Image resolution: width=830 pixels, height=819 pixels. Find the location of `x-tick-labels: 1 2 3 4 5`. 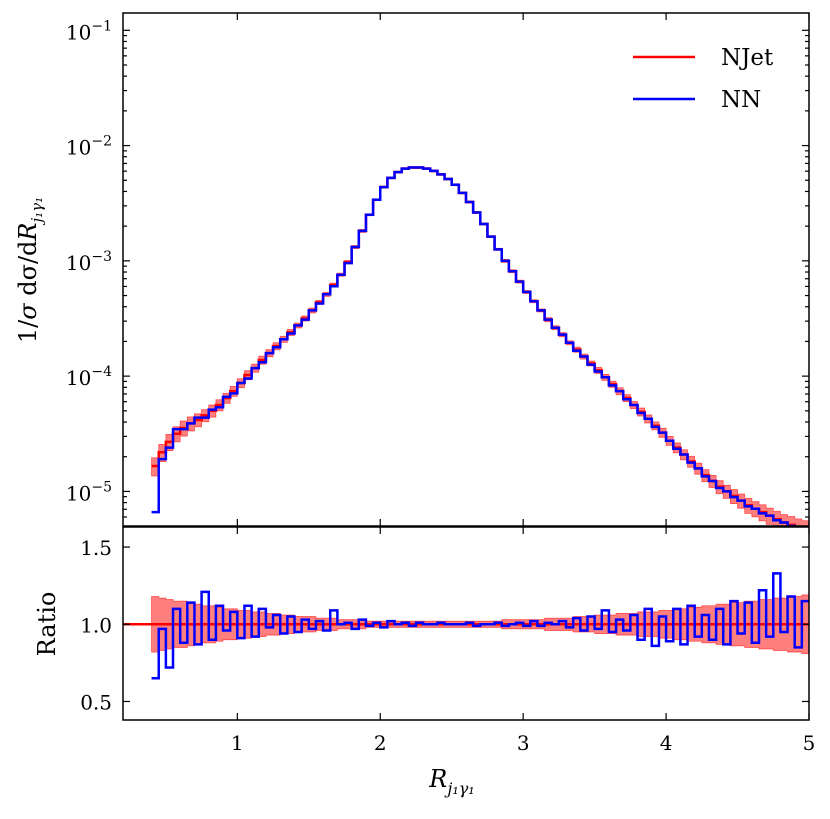

x-tick-labels: 1 2 3 4 5 is located at coordinates (523, 743).